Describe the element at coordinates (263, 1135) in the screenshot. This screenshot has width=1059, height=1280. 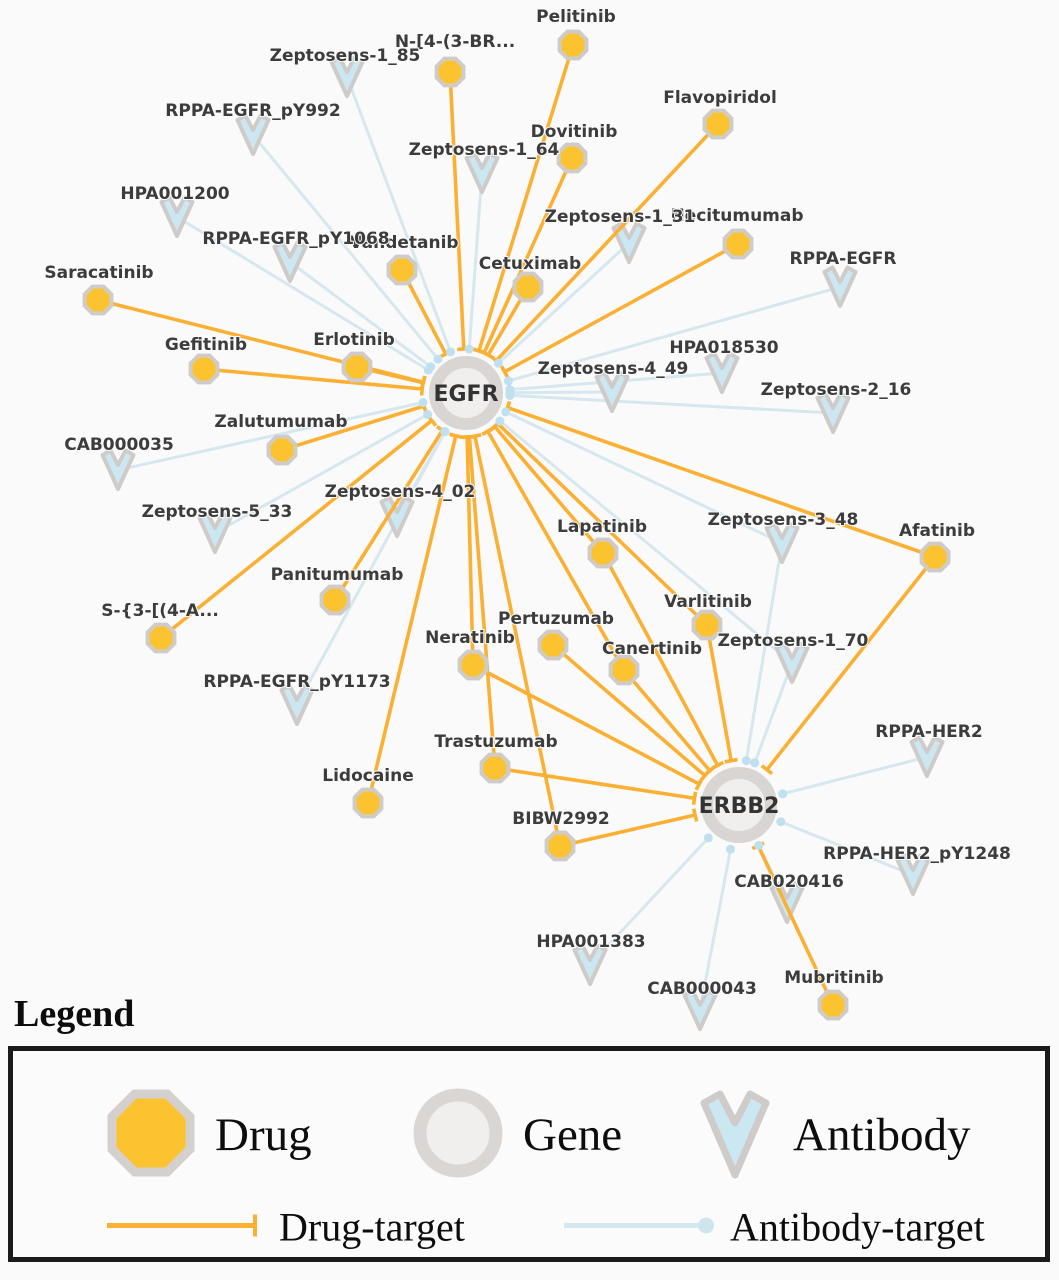
I see `legend-drug-label: Drug` at that location.